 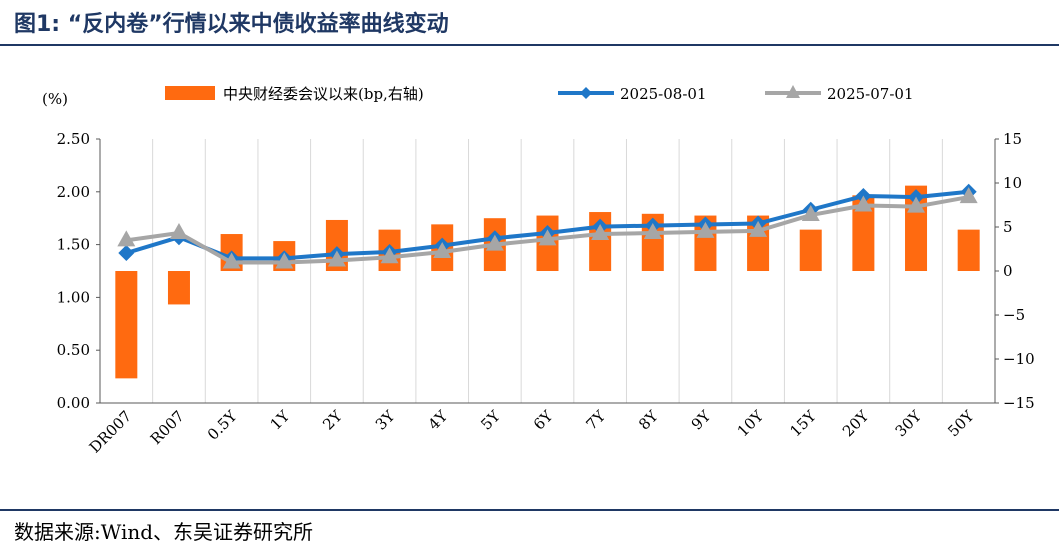 I want to click on legend-bar-swatch, so click(x=190, y=93).